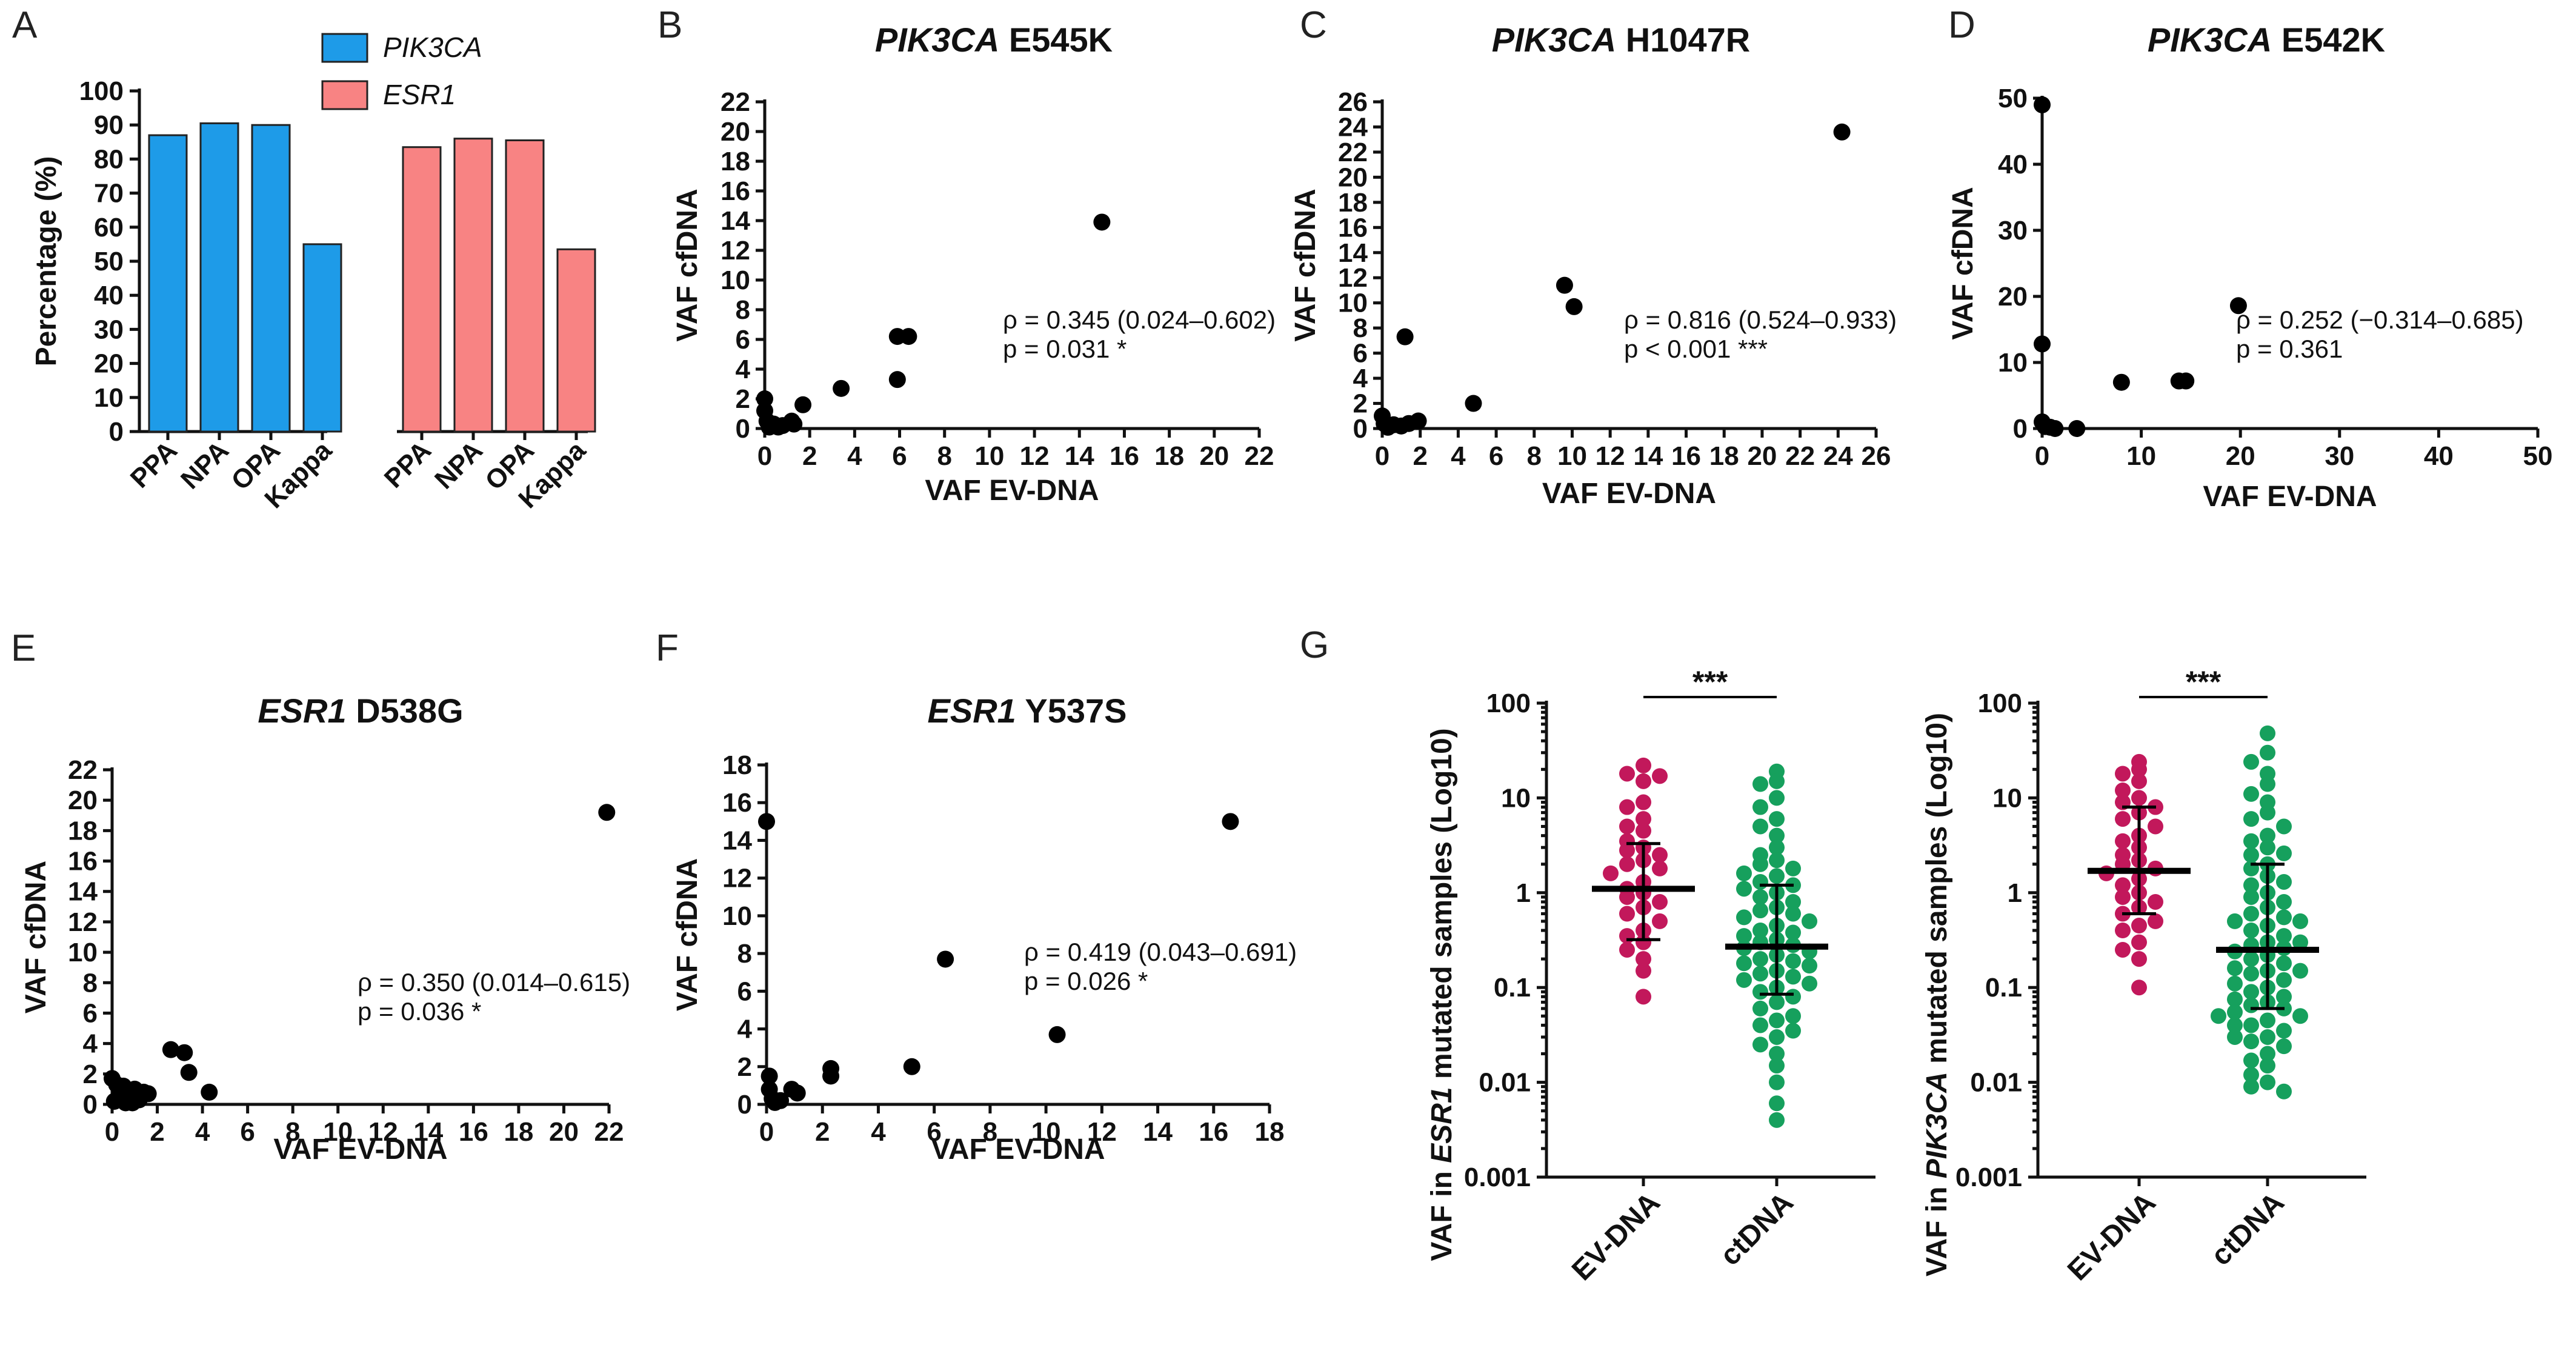 This screenshot has width=2576, height=1345. I want to click on y-tick-label: 2, so click(90, 1074).